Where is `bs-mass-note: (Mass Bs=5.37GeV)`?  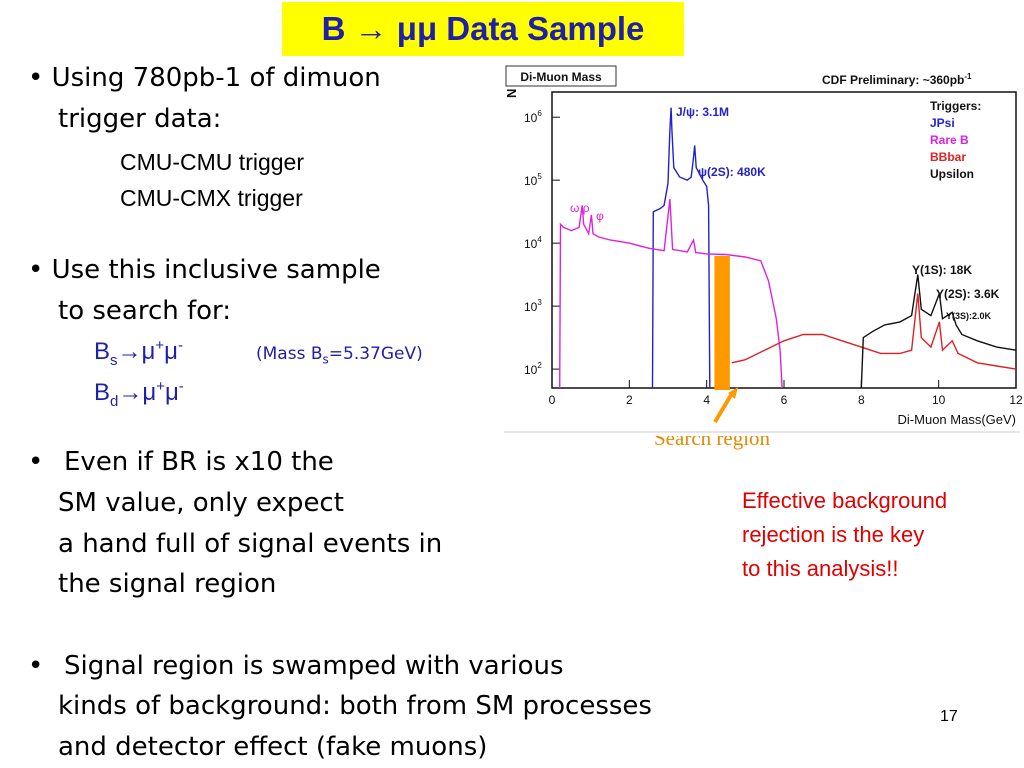
bs-mass-note: (Mass Bs=5.37GeV) is located at coordinates (339, 355).